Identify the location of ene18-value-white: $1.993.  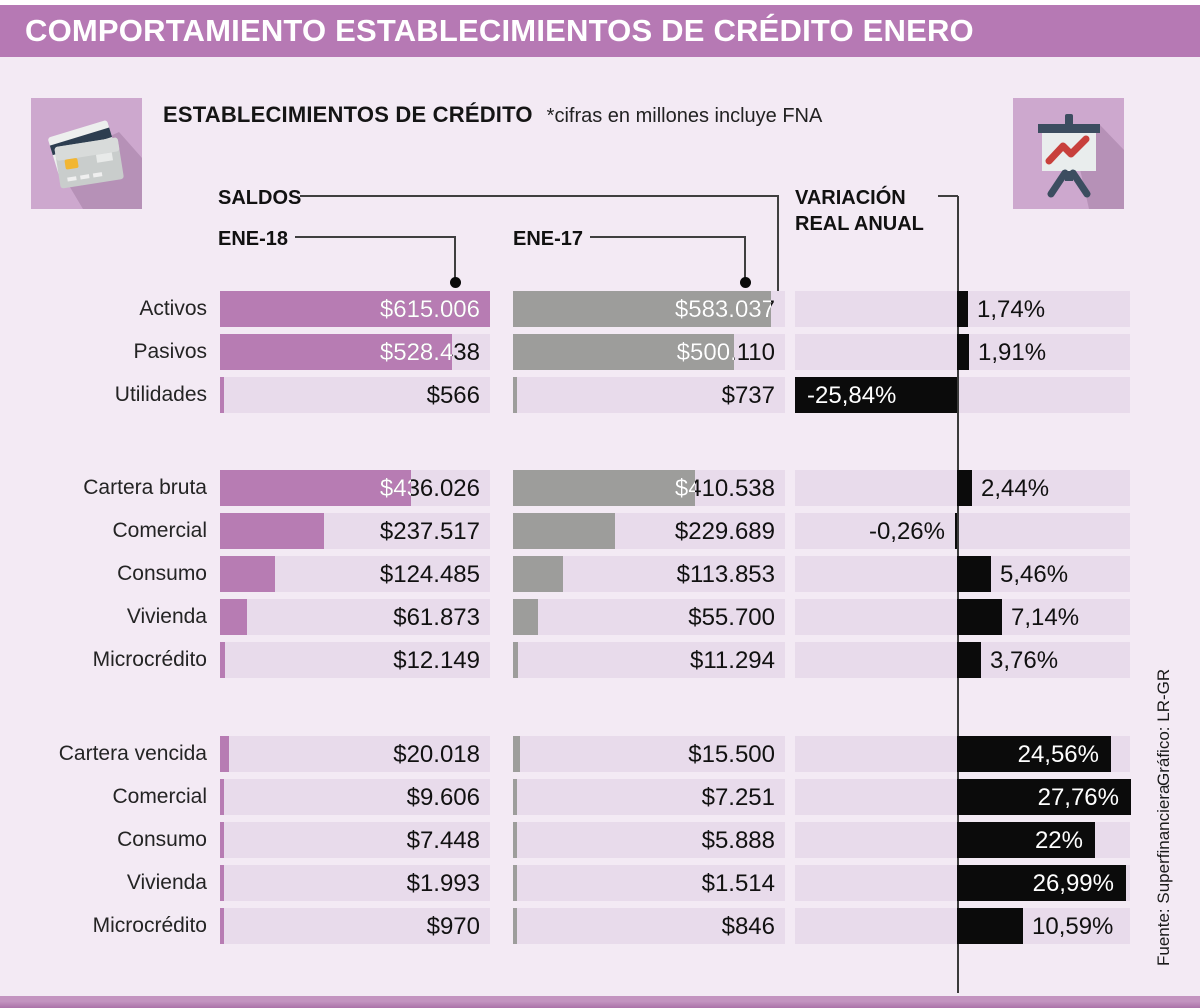
(222, 883).